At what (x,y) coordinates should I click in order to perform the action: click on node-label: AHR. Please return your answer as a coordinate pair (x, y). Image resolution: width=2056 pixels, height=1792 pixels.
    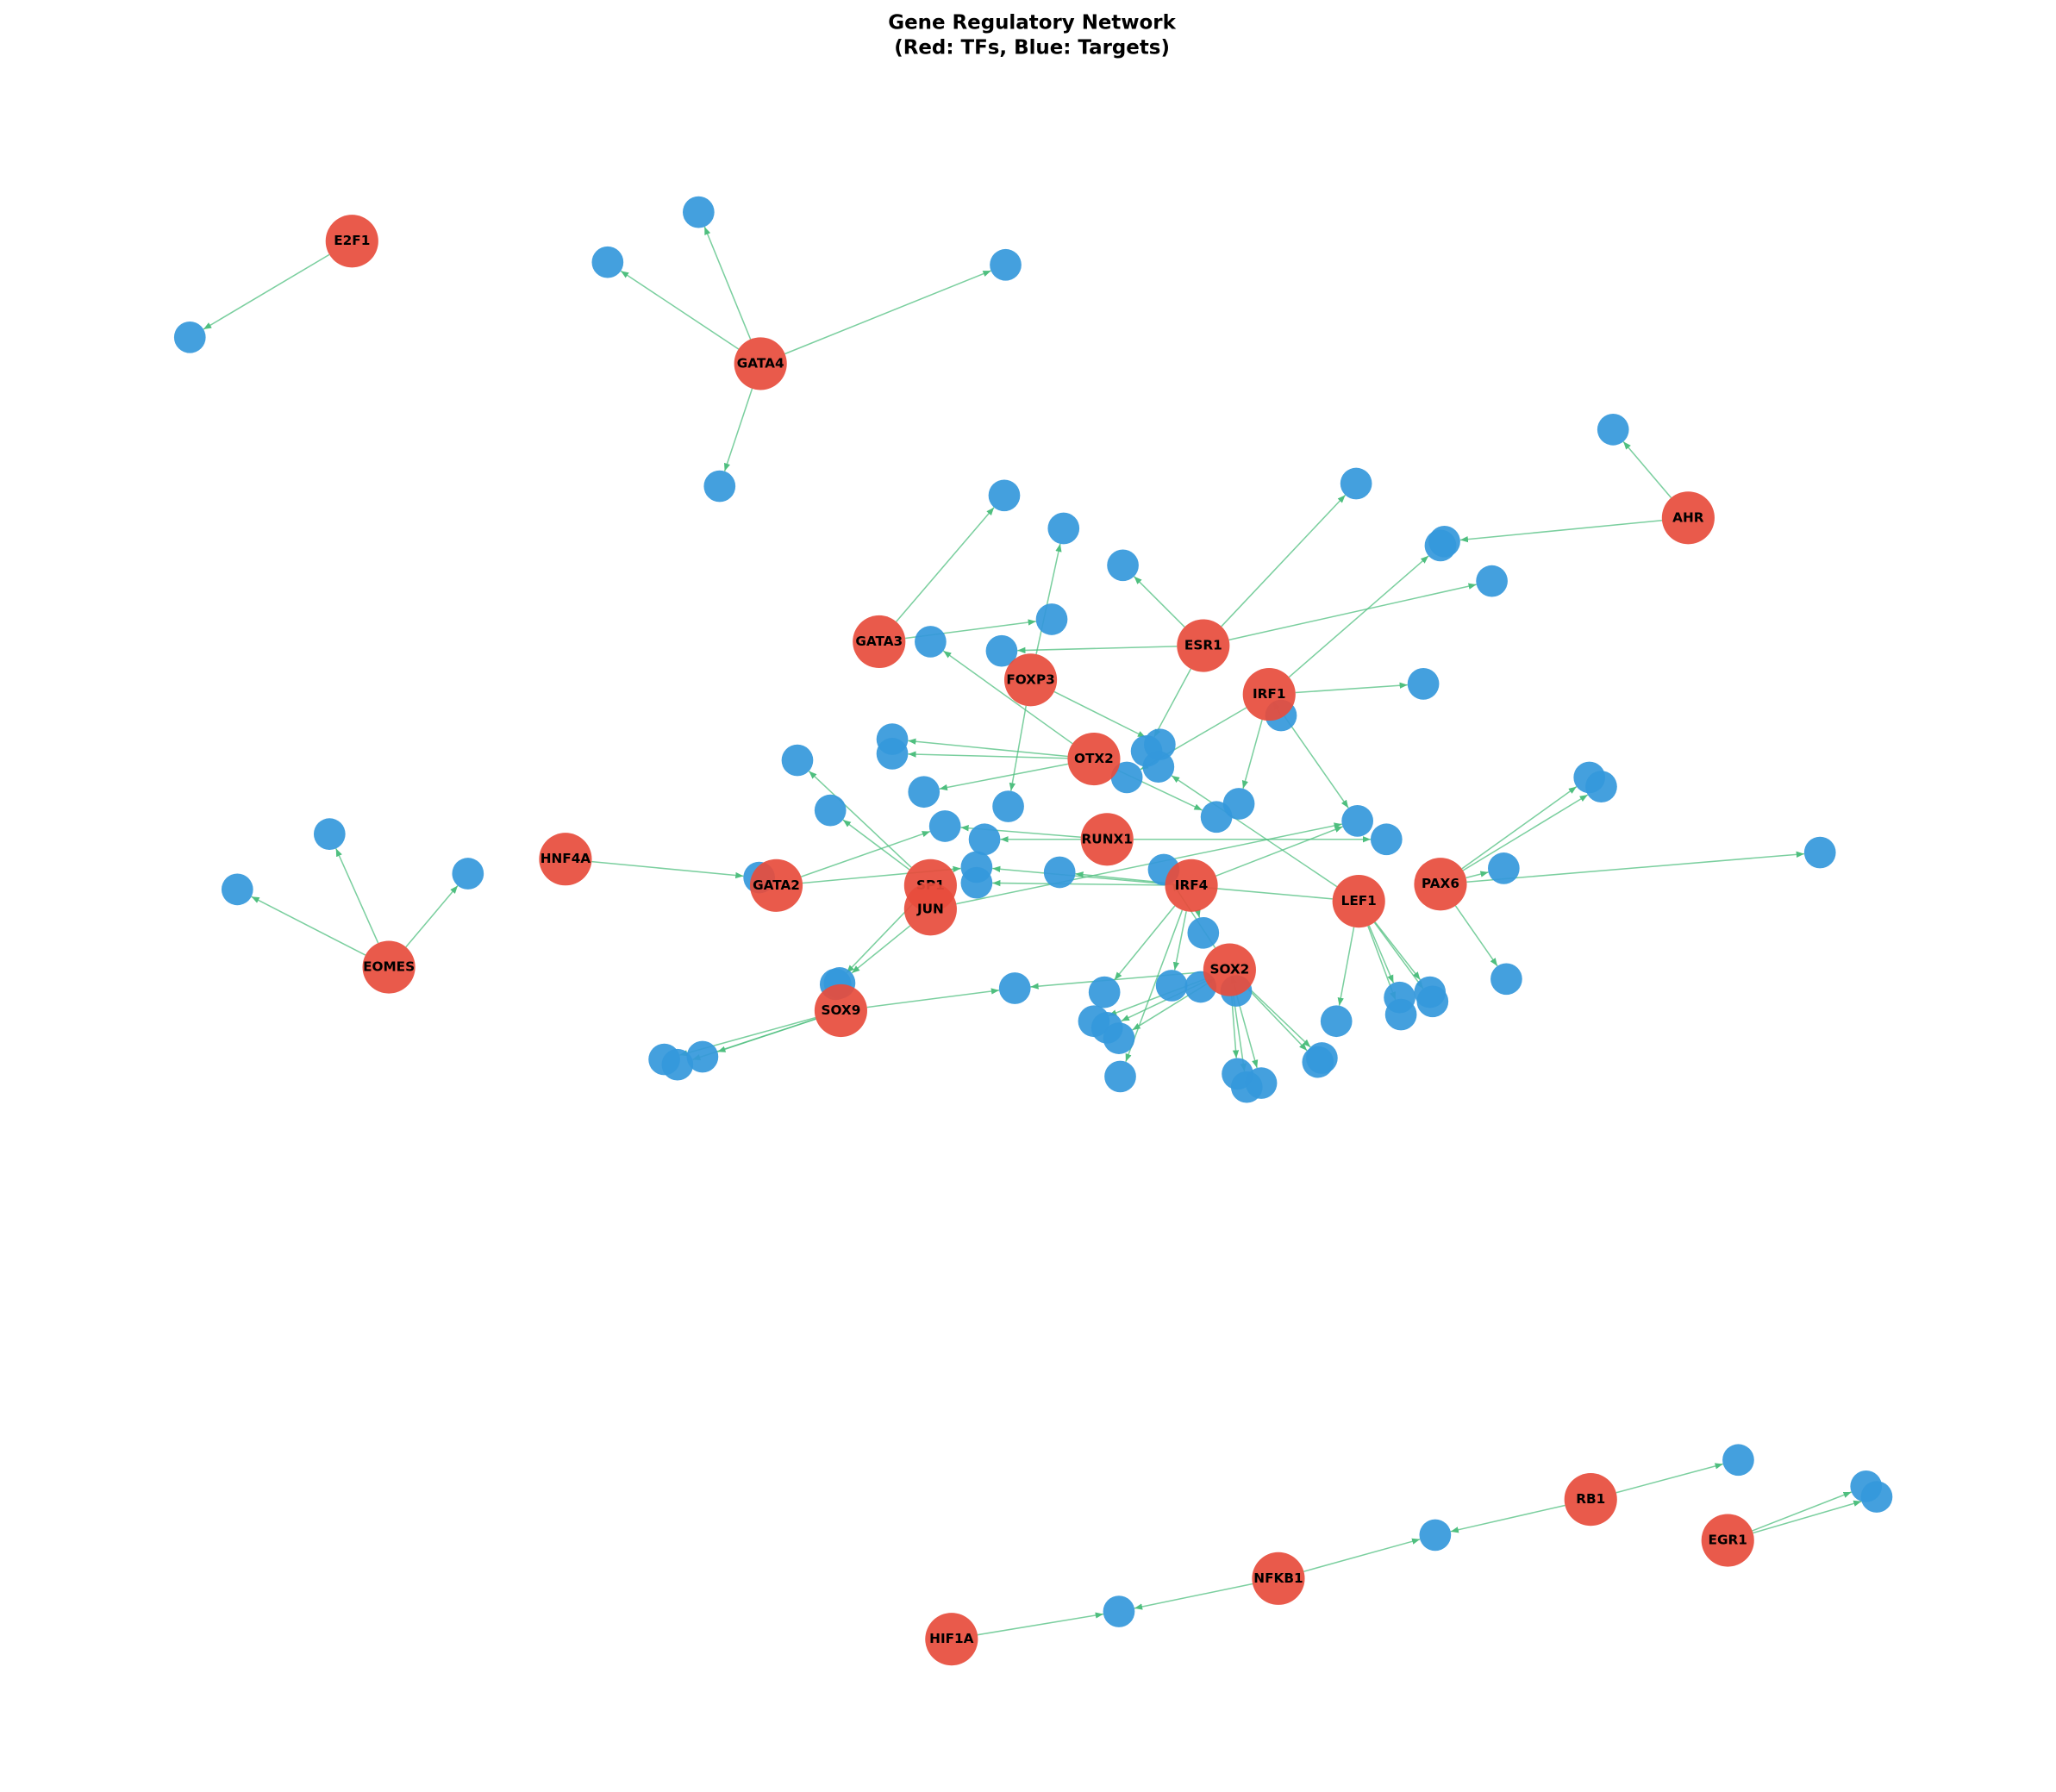
    Looking at the image, I should click on (1688, 517).